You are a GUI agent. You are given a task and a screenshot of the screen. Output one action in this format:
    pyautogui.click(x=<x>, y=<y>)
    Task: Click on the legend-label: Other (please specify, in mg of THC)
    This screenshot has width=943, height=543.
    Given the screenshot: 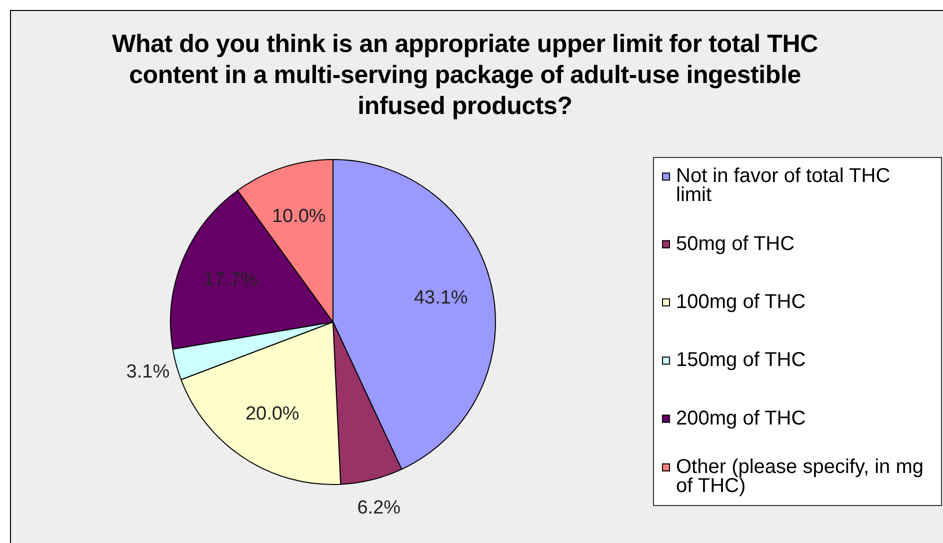 What is the action you would take?
    pyautogui.click(x=800, y=476)
    